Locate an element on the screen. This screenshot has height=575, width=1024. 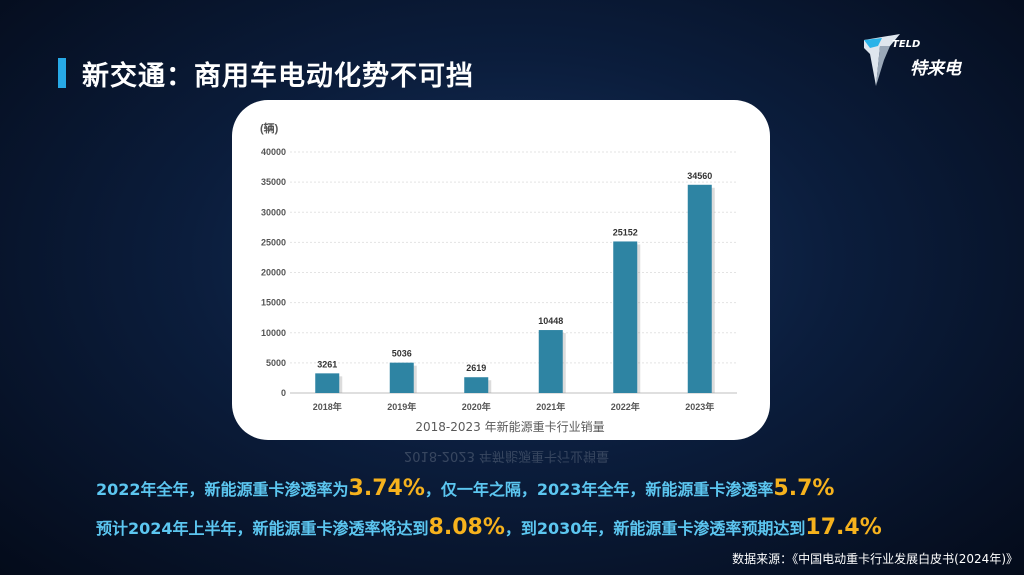
penetration-2030-value: 17.4% is located at coordinates (843, 527).